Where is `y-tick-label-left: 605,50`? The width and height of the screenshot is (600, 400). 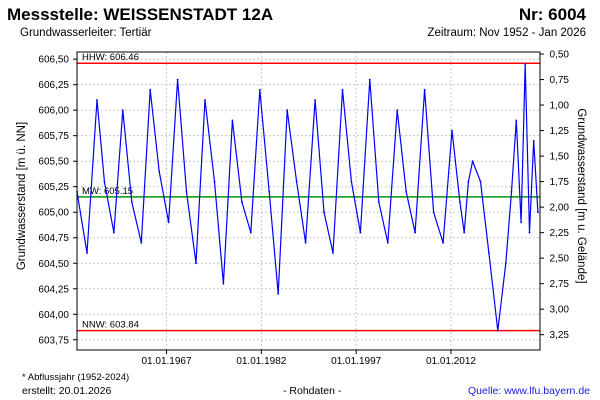
y-tick-label-left: 605,50 is located at coordinates (53, 162).